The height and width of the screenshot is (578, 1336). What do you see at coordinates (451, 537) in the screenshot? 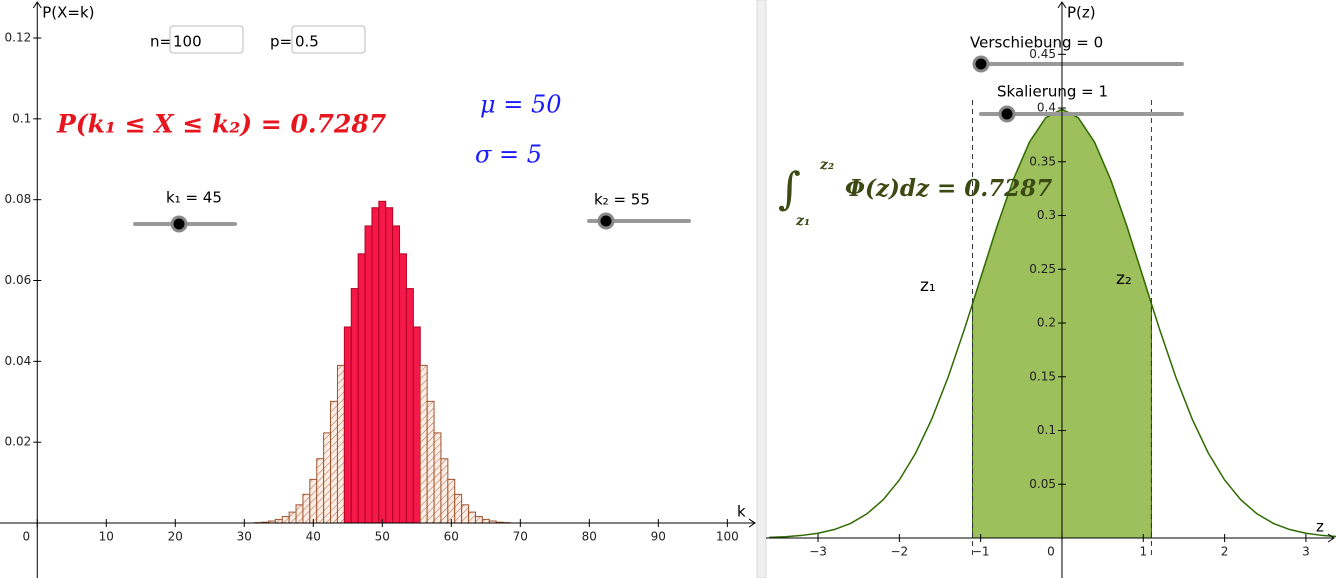
I see `x-tick-label: 60` at bounding box center [451, 537].